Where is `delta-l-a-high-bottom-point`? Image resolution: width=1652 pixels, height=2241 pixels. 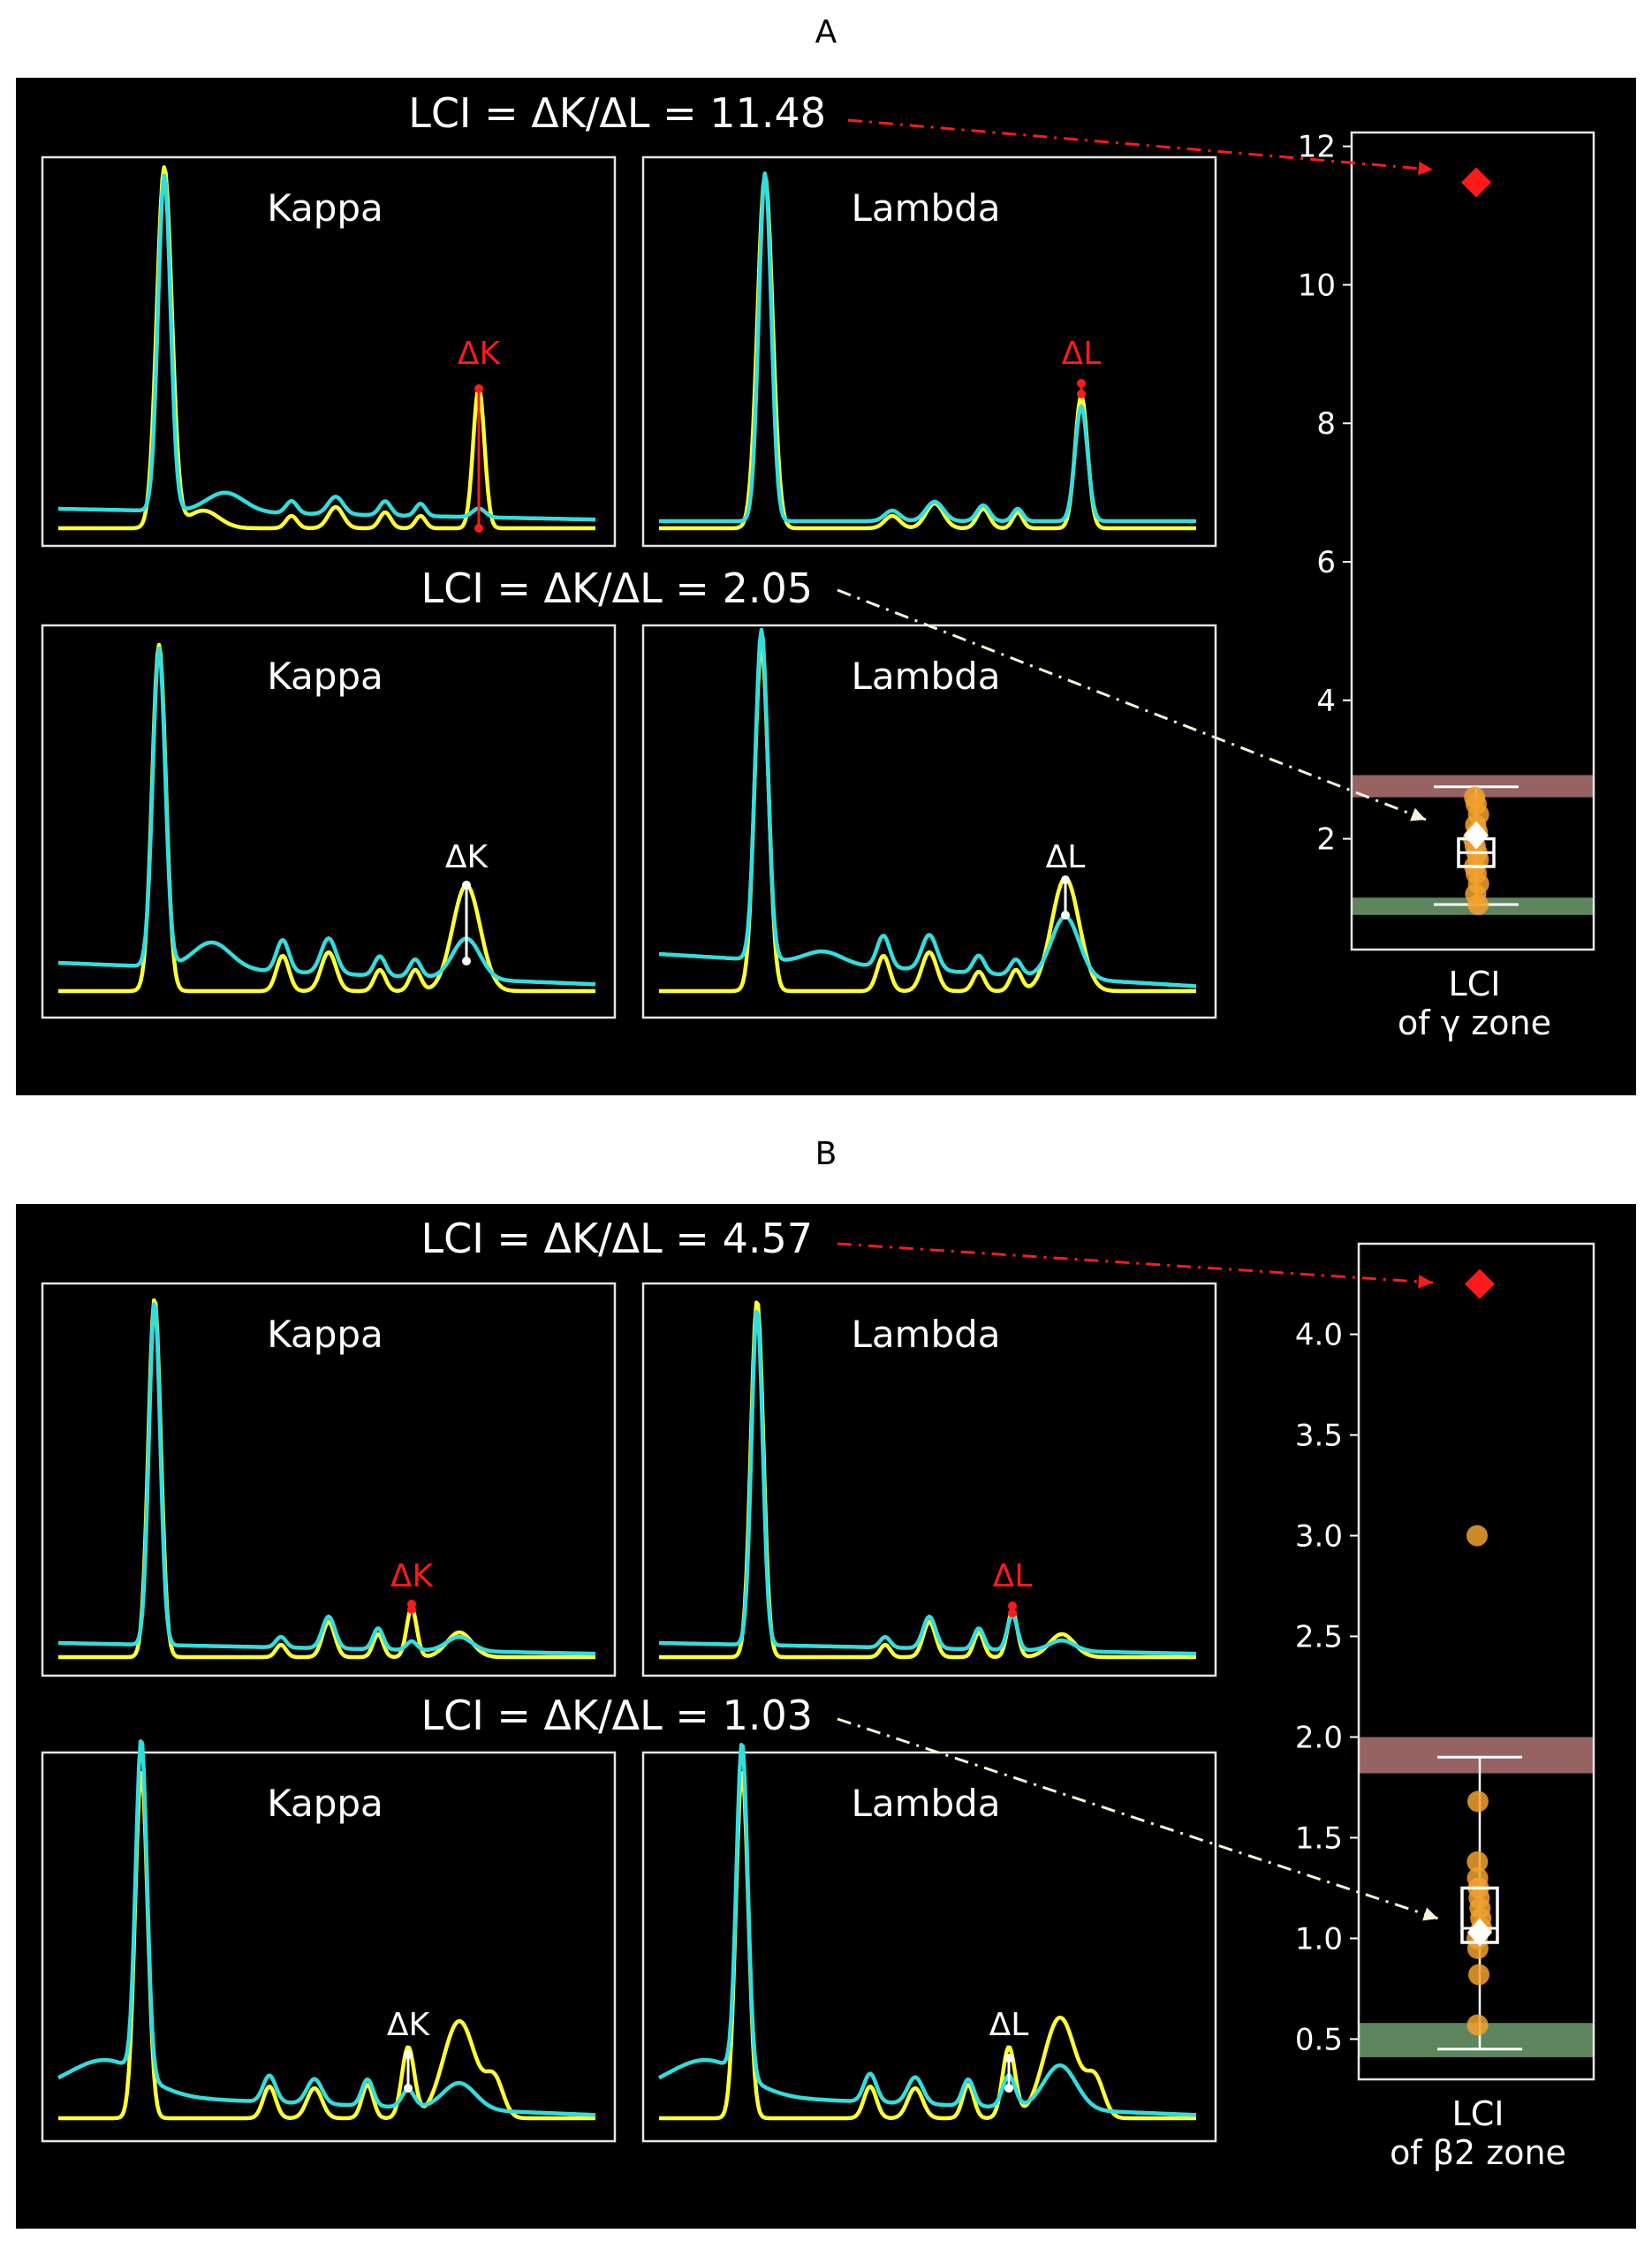 delta-l-a-high-bottom-point is located at coordinates (1081, 394).